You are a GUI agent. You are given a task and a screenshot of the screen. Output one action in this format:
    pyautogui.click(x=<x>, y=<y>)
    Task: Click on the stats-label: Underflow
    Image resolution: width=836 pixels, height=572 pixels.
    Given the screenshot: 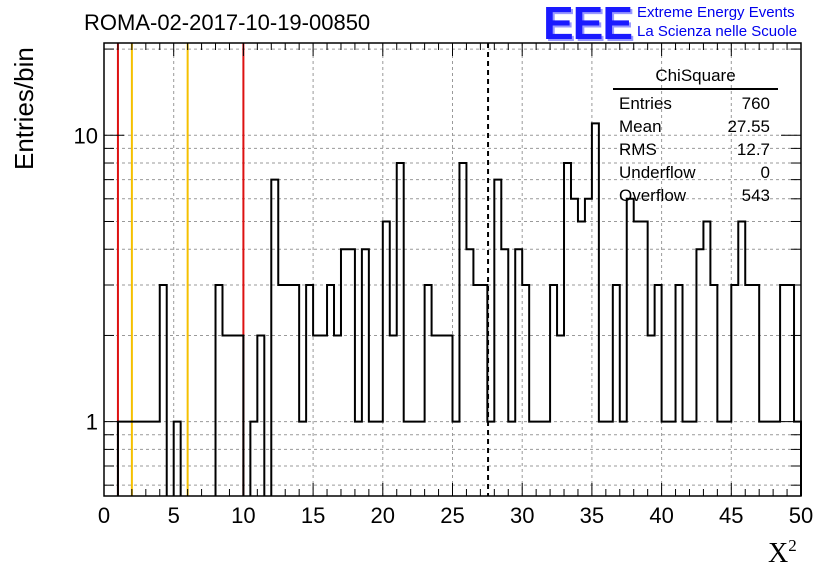 What is the action you would take?
    pyautogui.click(x=657, y=172)
    